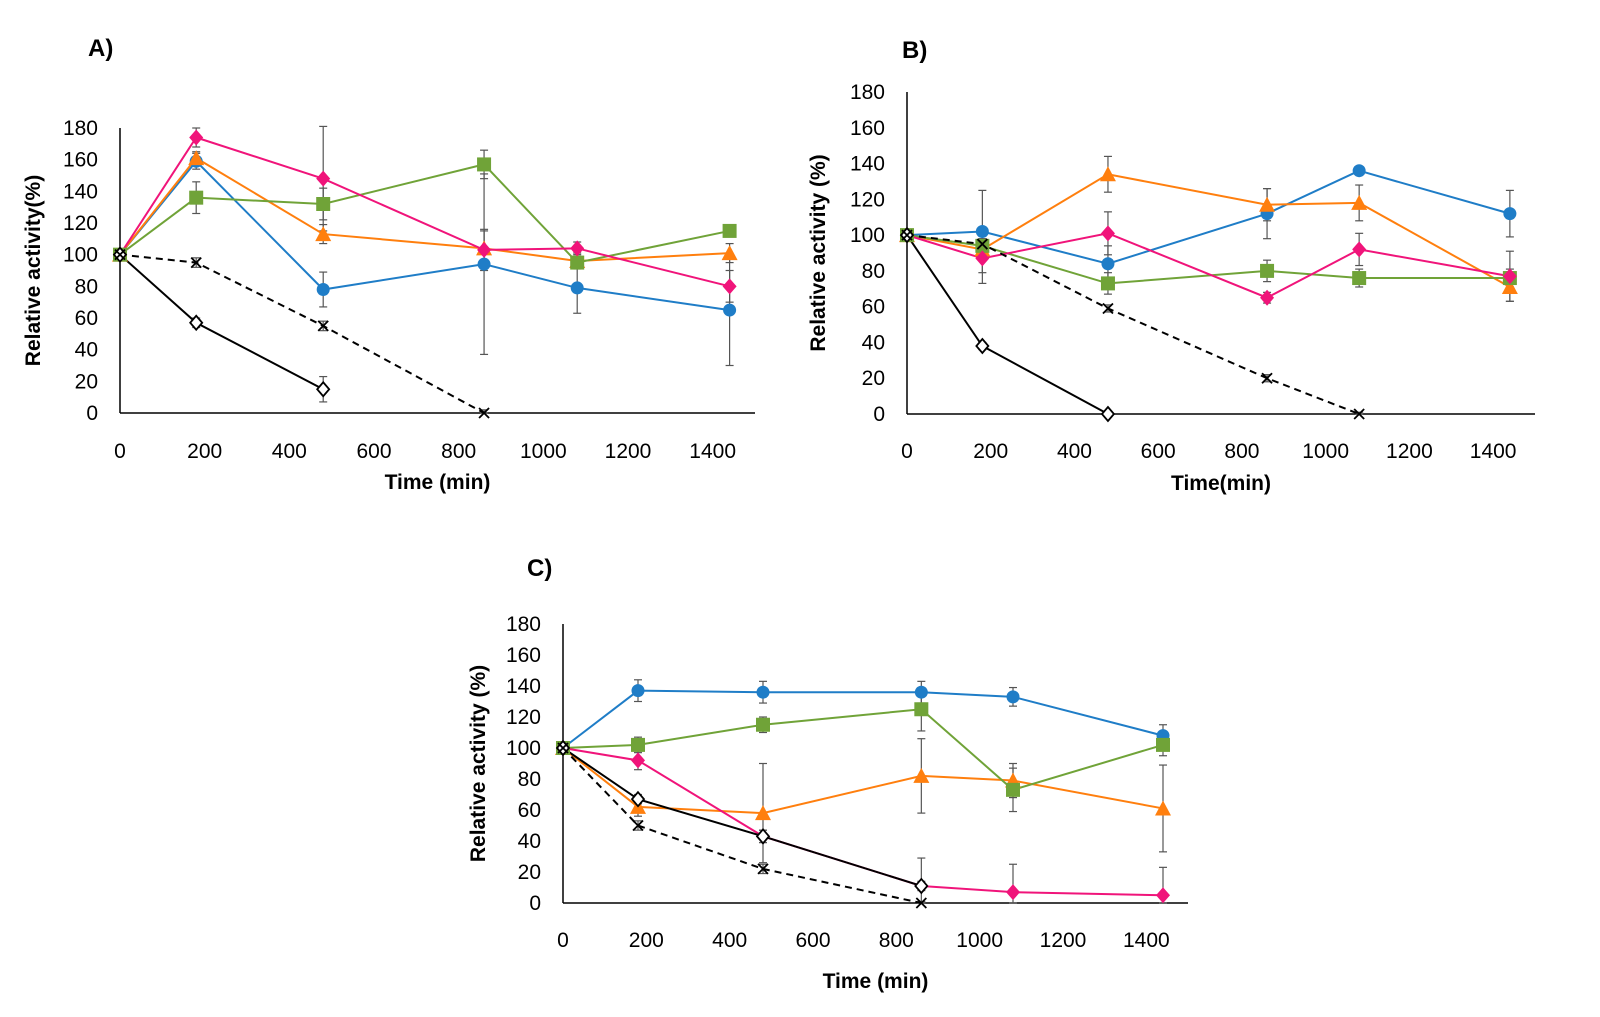 Image resolution: width=1600 pixels, height=1017 pixels. I want to click on x-tick-label: 1000, so click(1325, 451).